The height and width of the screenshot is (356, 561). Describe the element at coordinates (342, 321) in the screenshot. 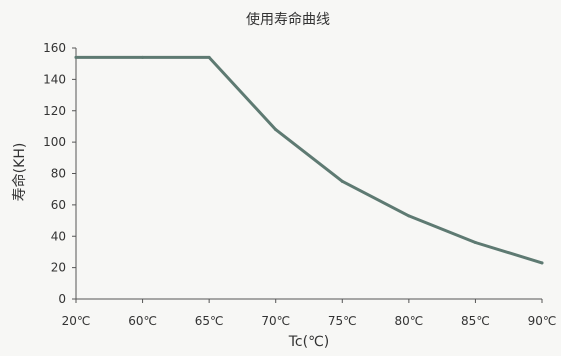

I see `x-tick-label: 75℃` at that location.